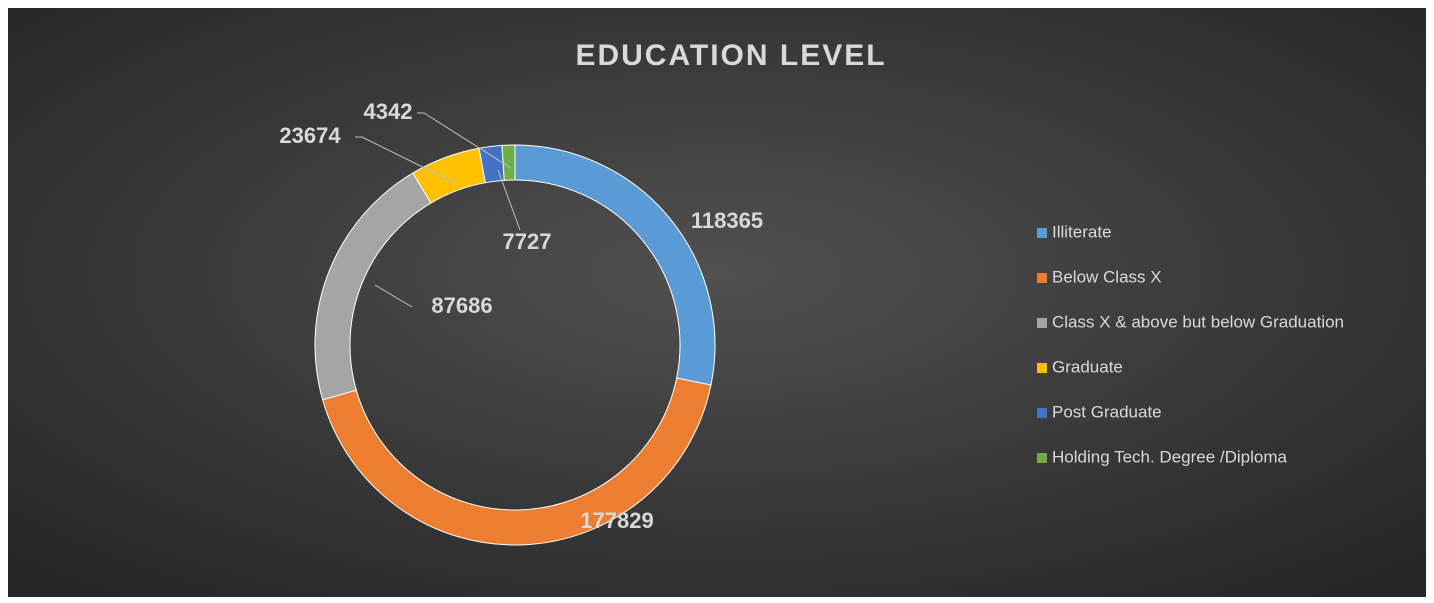 The width and height of the screenshot is (1434, 603). Describe the element at coordinates (1082, 231) in the screenshot. I see `legend-label: Illiterate` at that location.